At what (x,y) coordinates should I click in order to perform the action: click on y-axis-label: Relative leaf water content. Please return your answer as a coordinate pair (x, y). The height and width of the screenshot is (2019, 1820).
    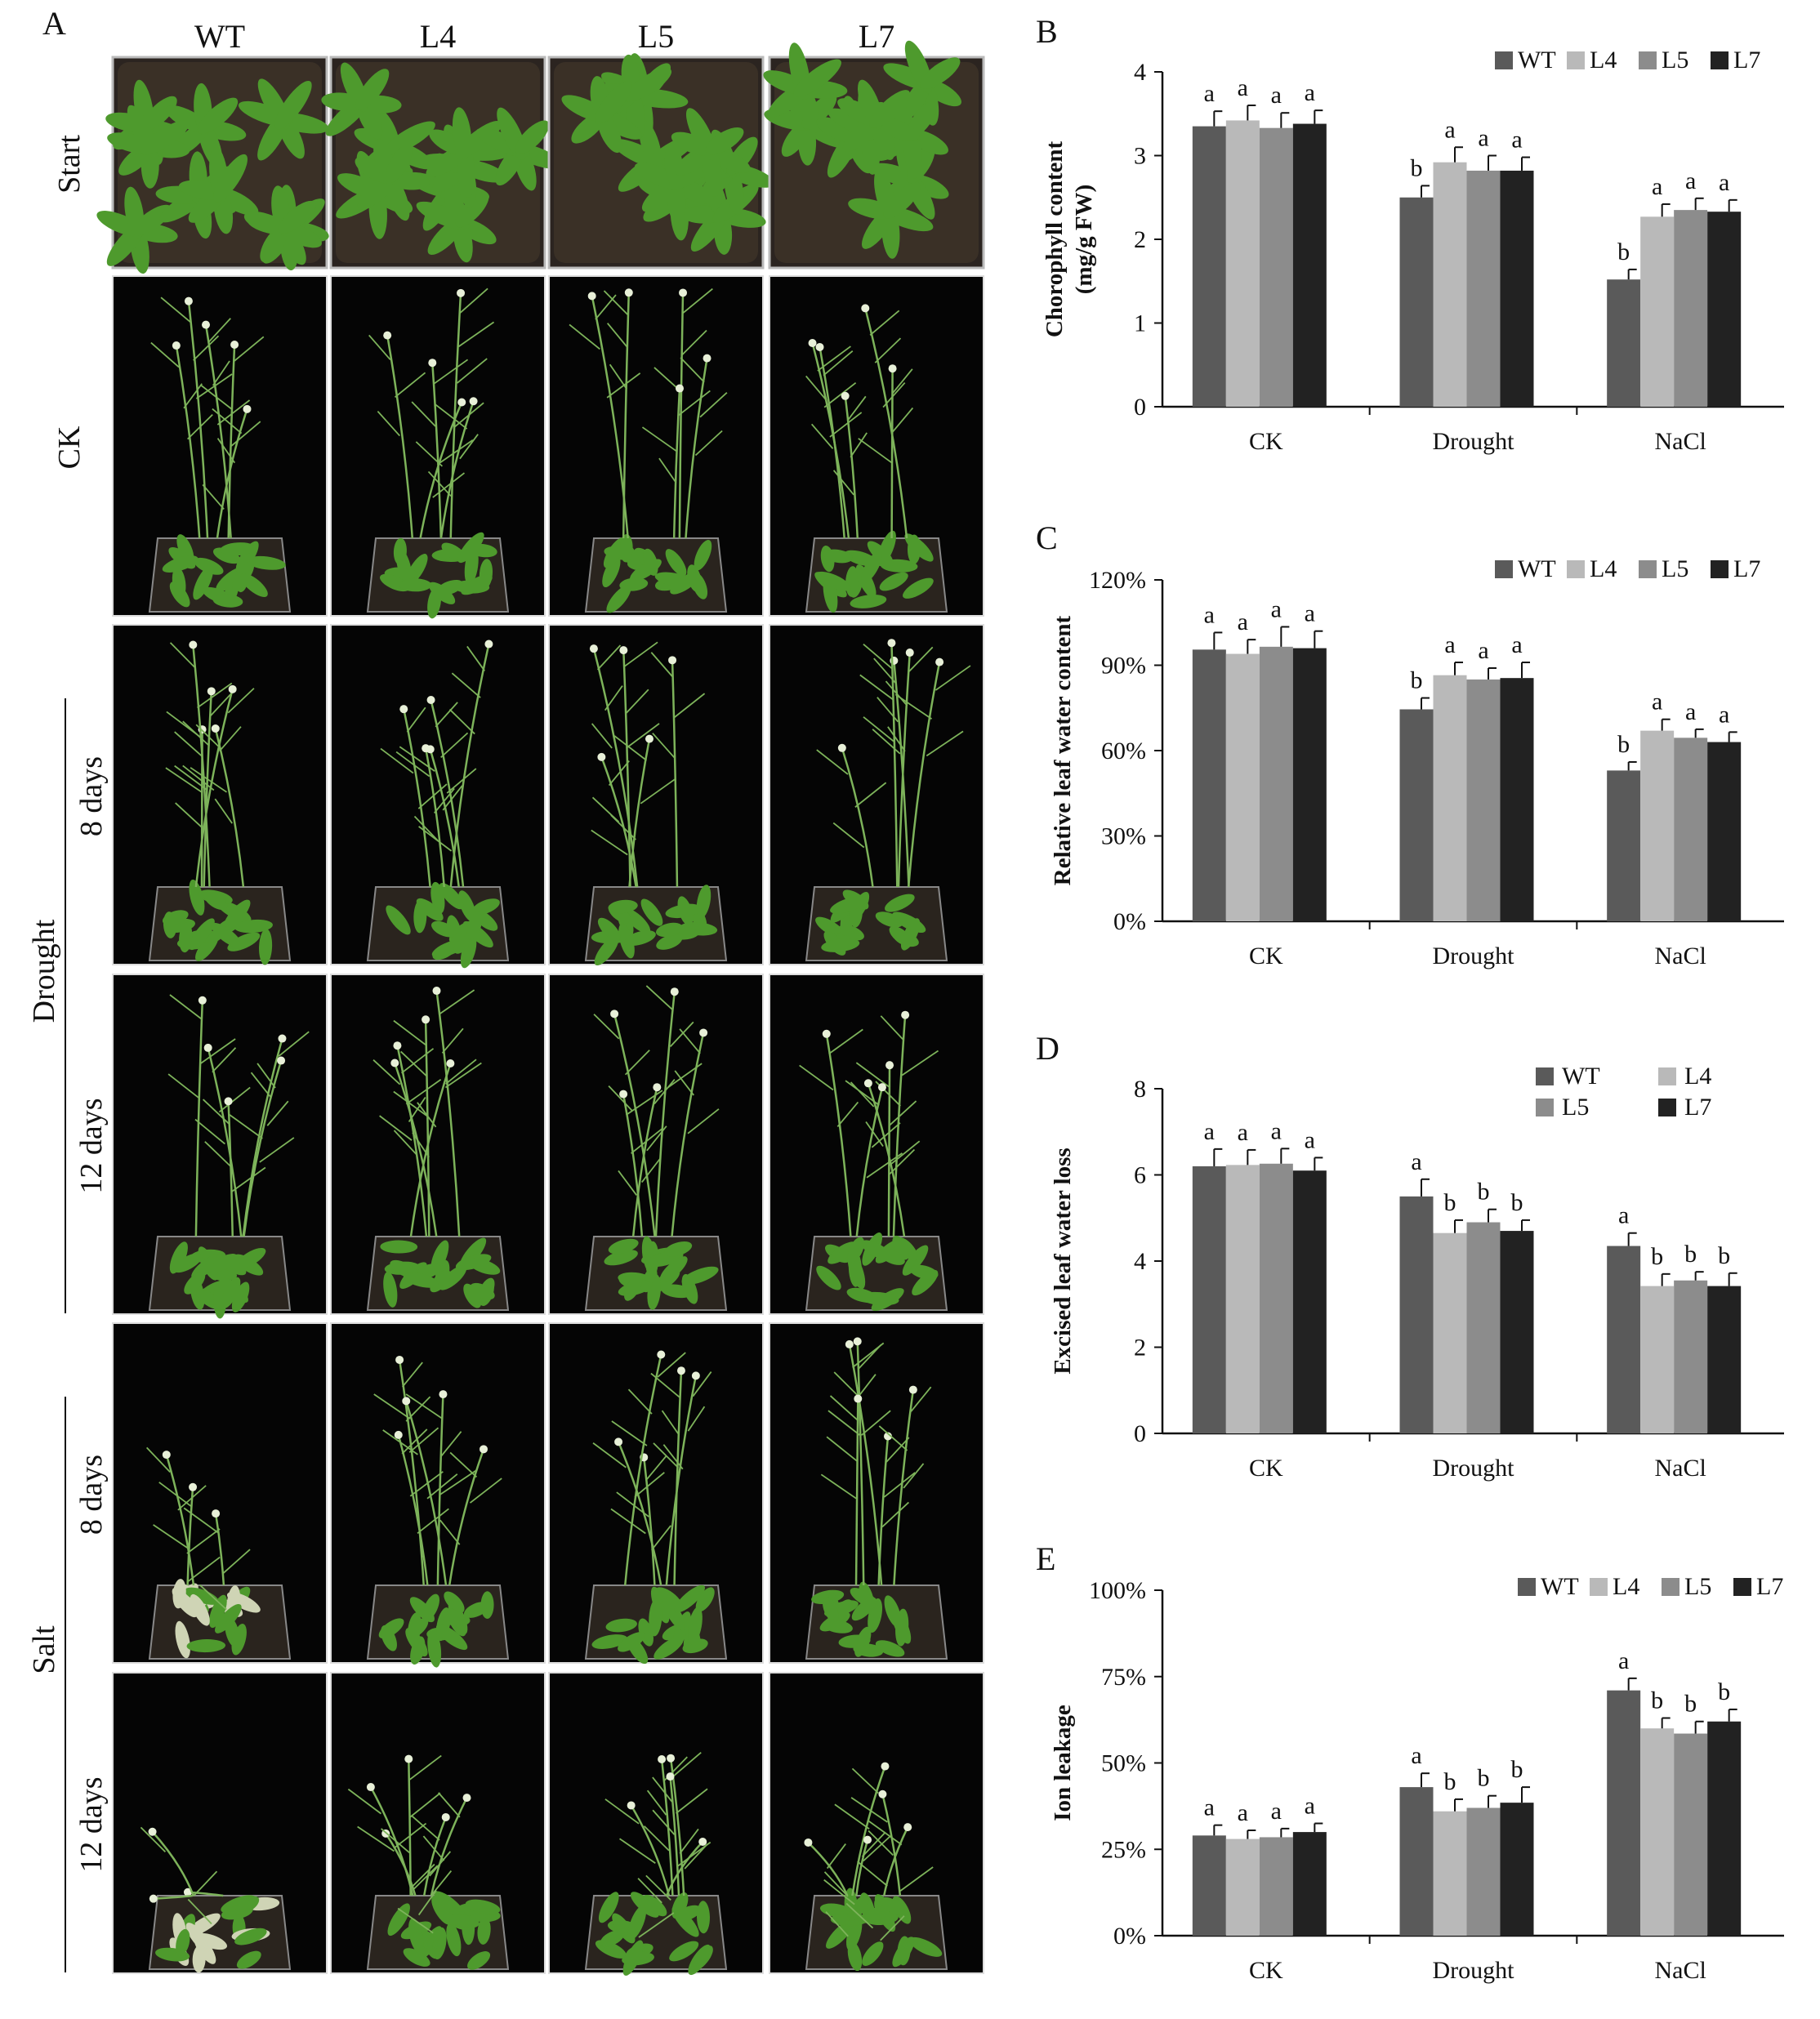
    Looking at the image, I should click on (1063, 750).